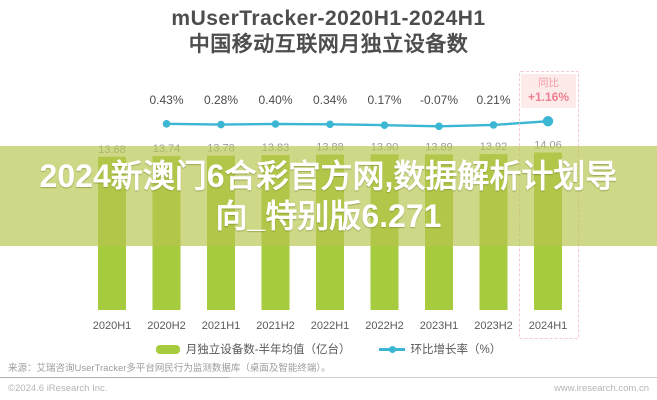  I want to click on x-axis-label-2024H1: 2024H1, so click(548, 326).